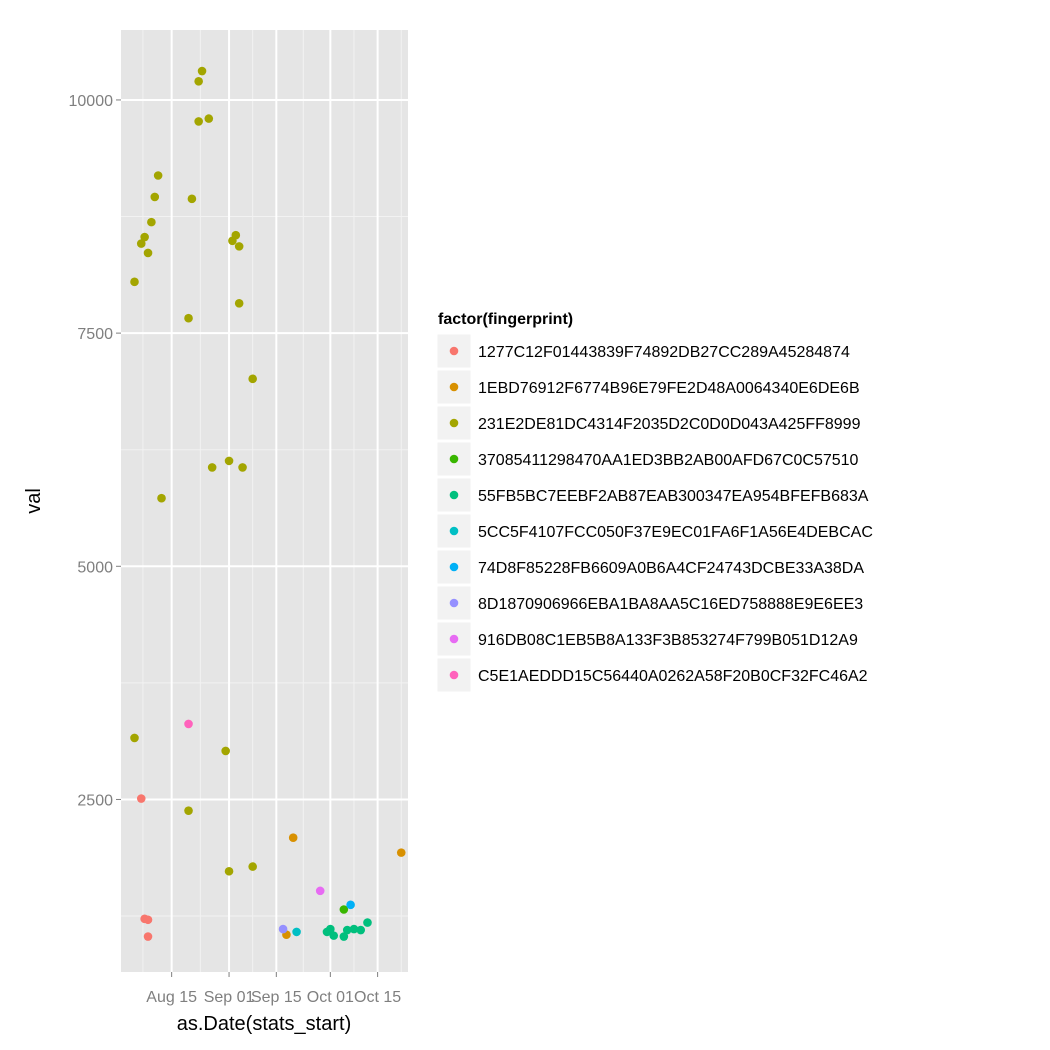 The width and height of the screenshot is (1050, 1050). I want to click on y-axis-ticks: 2500 5000 7500 10000, so click(95, 451).